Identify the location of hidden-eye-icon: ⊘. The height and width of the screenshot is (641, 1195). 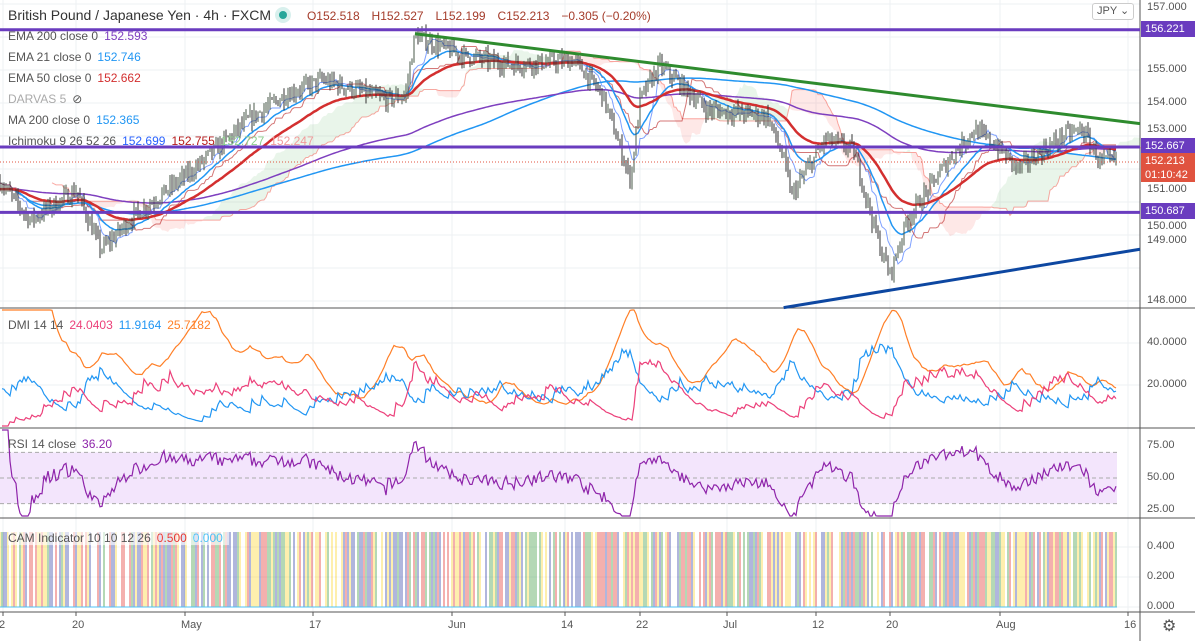
(77, 99).